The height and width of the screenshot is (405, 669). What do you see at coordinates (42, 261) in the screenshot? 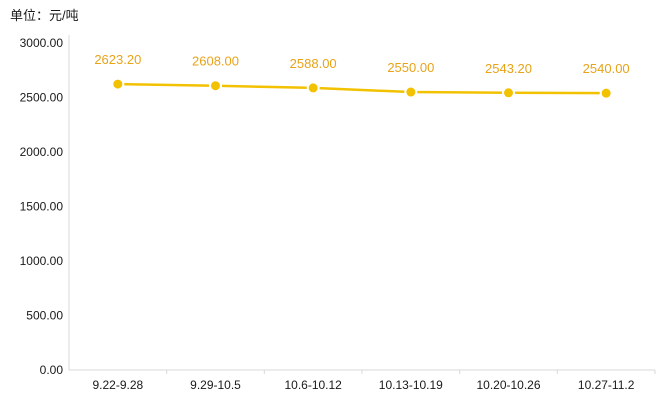
I see `y-tick-label: 1000.00` at bounding box center [42, 261].